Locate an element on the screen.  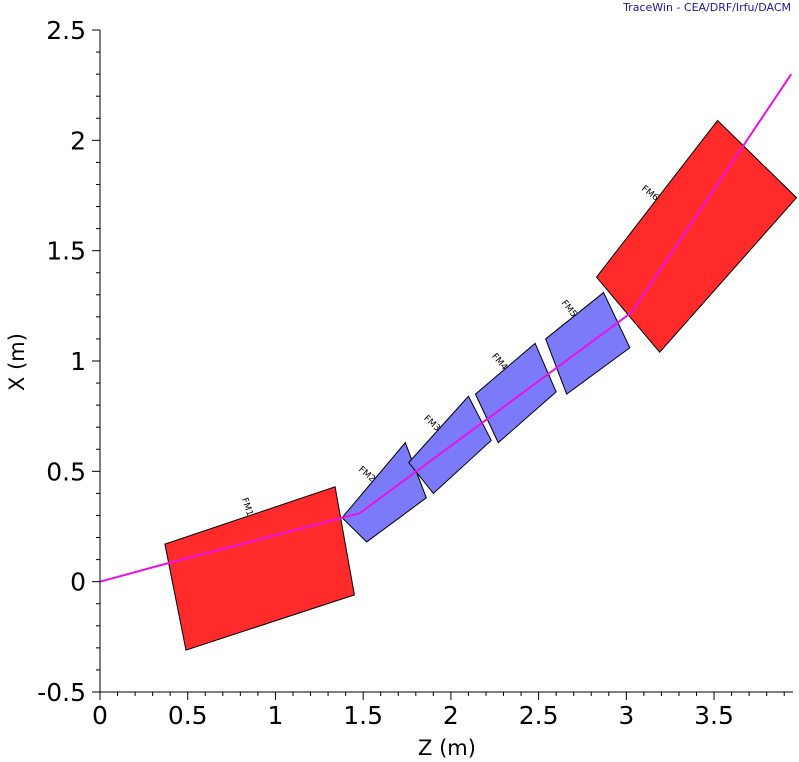
x-tick-label: 3.5 is located at coordinates (714, 715).